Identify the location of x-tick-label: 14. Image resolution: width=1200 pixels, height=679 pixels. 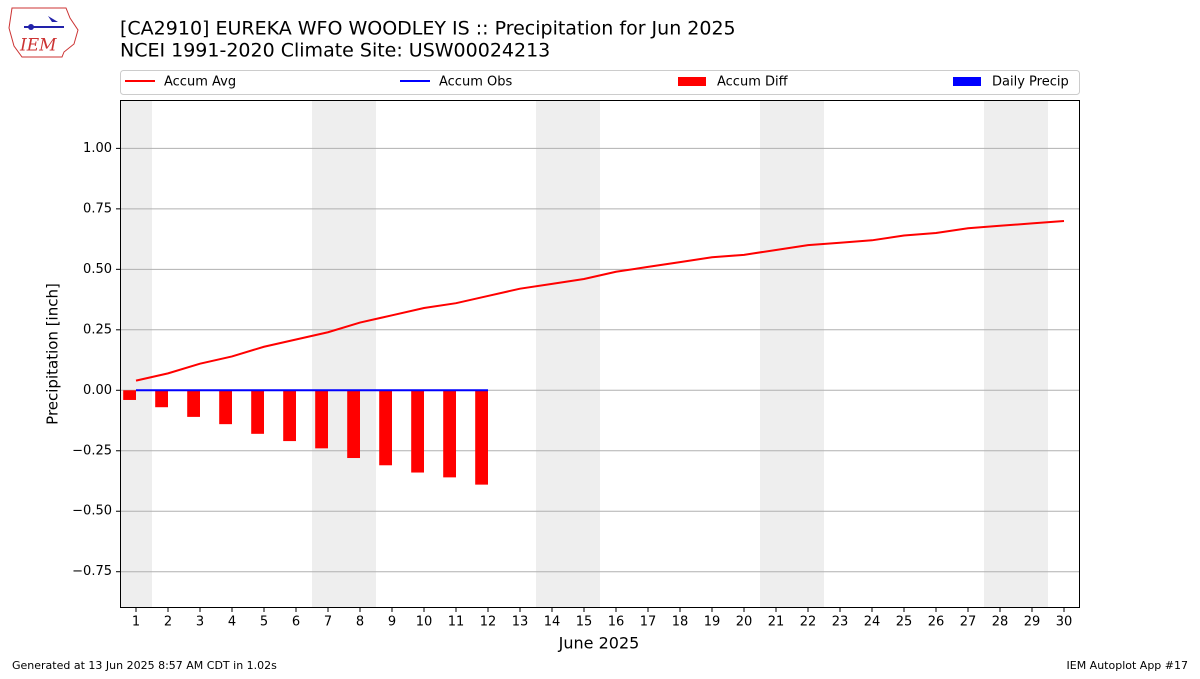
(552, 622).